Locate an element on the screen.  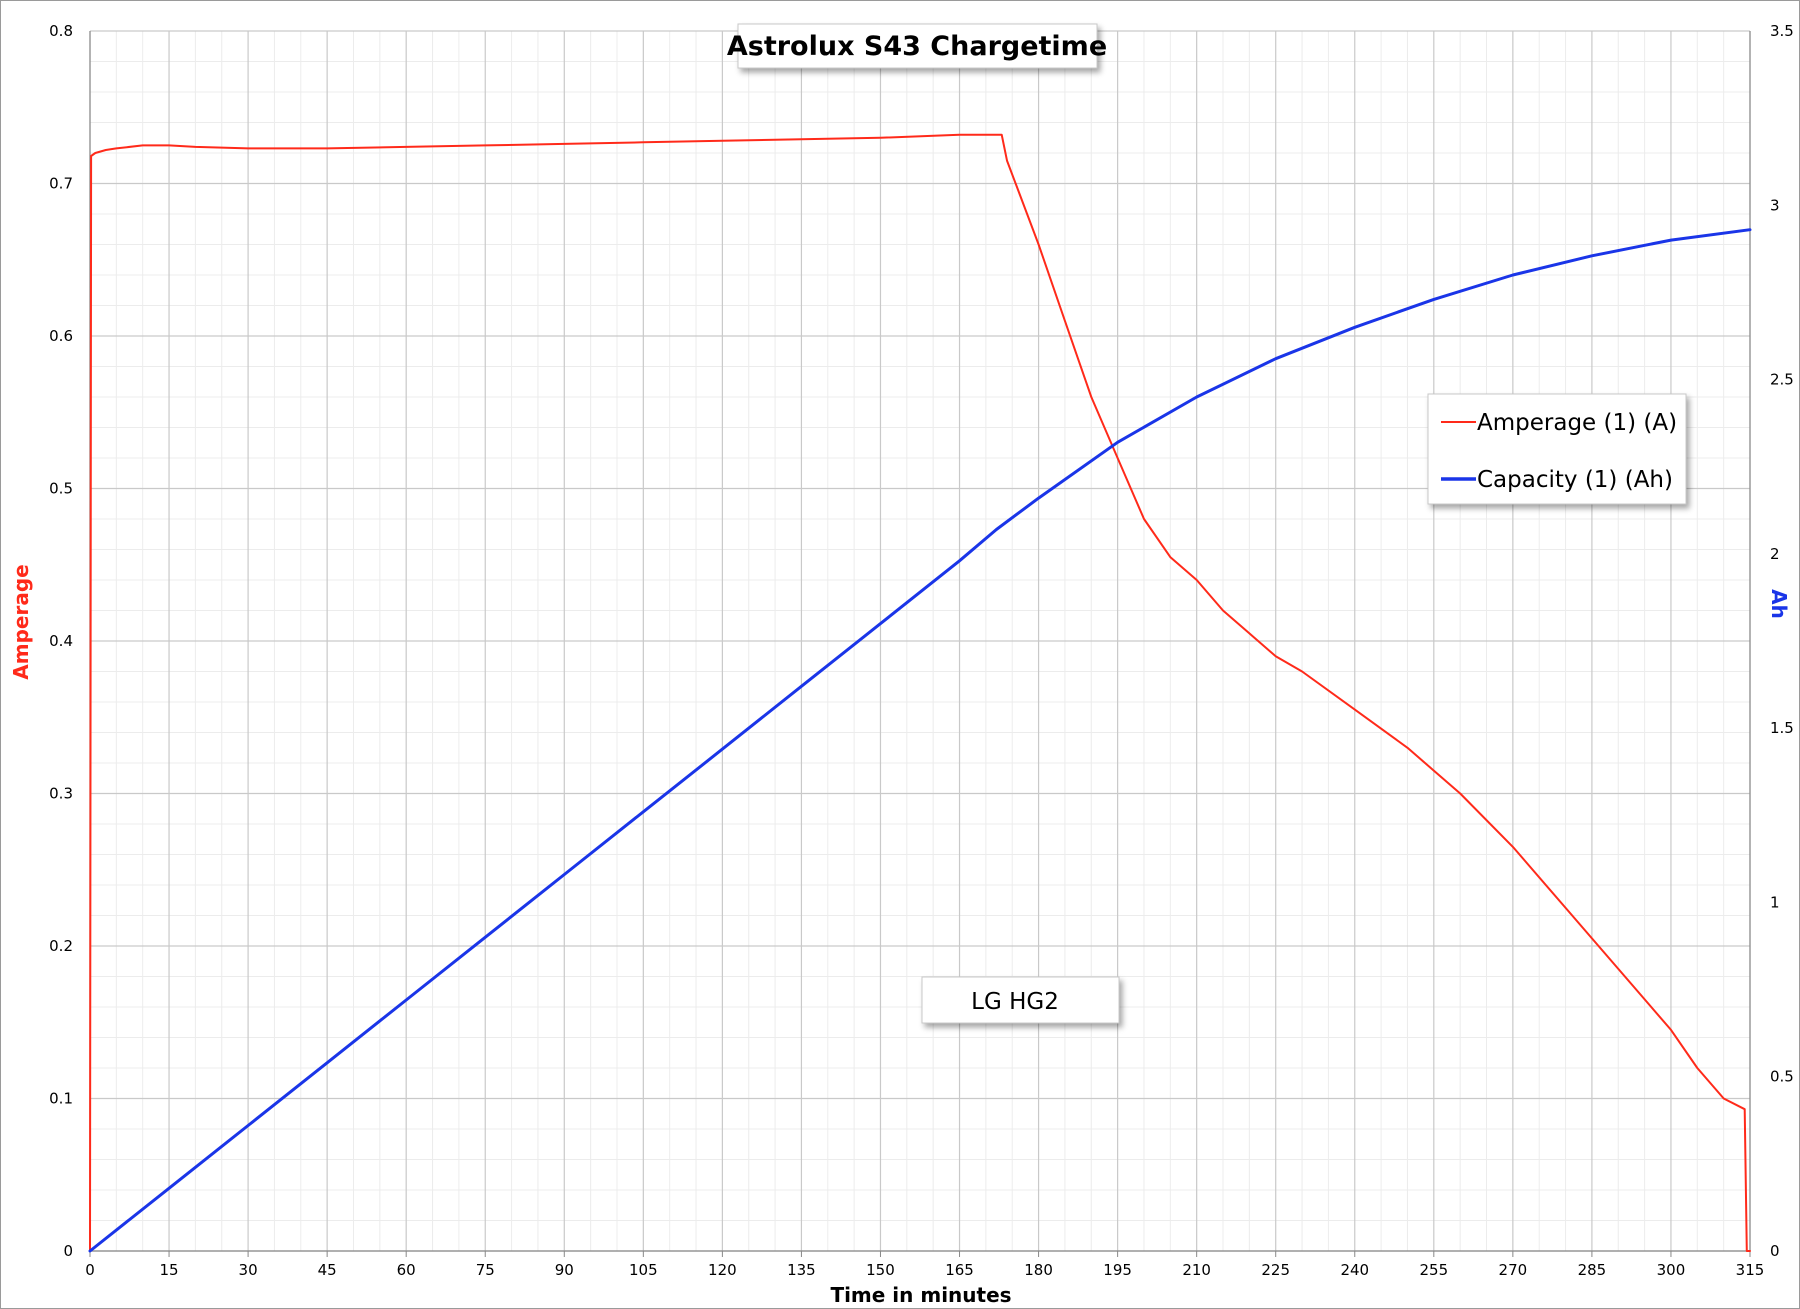
y-right-tick-label: 1.5 is located at coordinates (1782, 728).